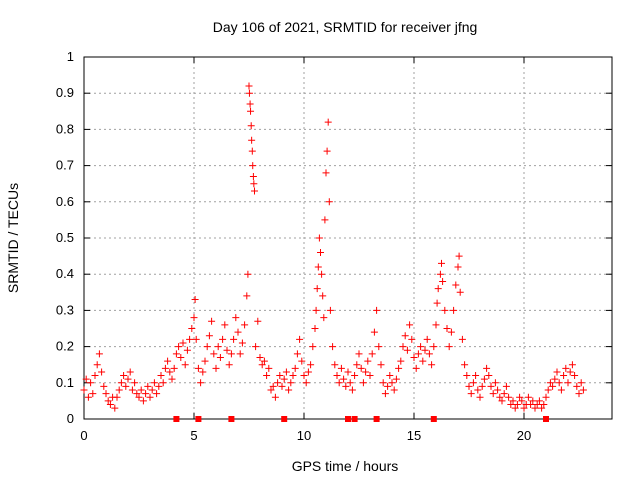  Describe the element at coordinates (414, 435) in the screenshot. I see `x-tick-label: 15` at that location.